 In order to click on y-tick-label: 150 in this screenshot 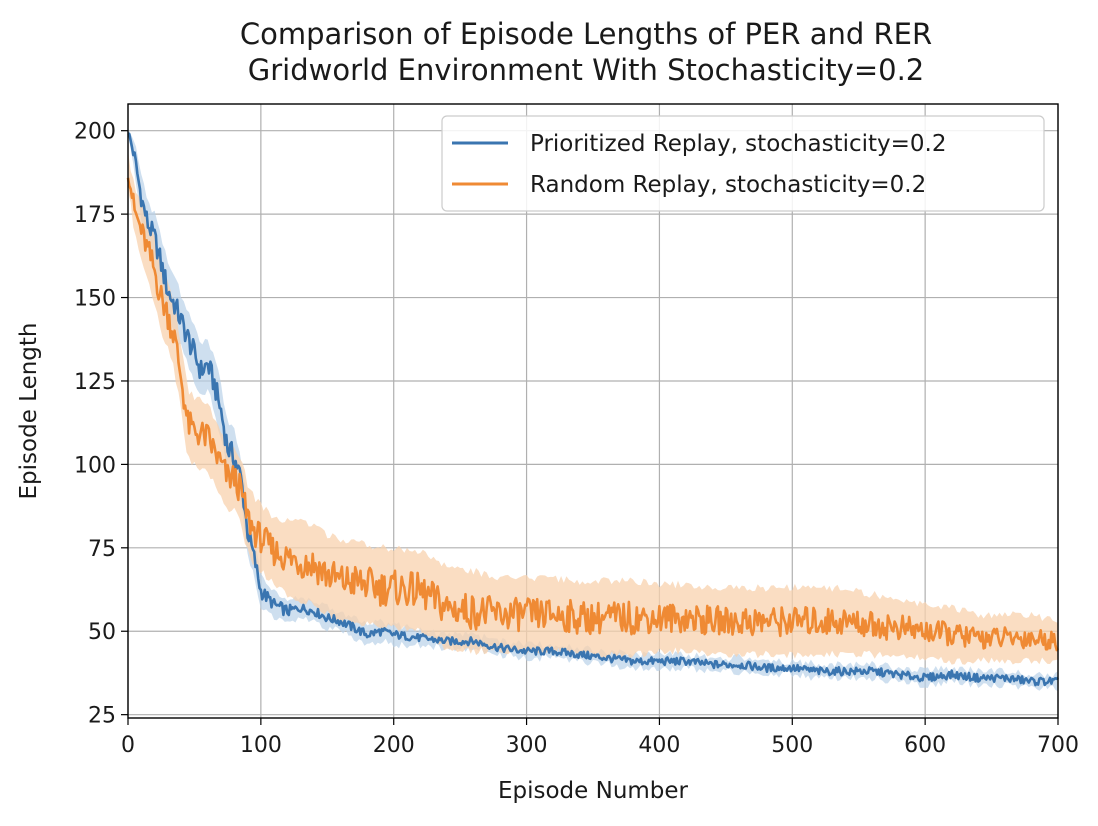, I will do `click(95, 299)`.